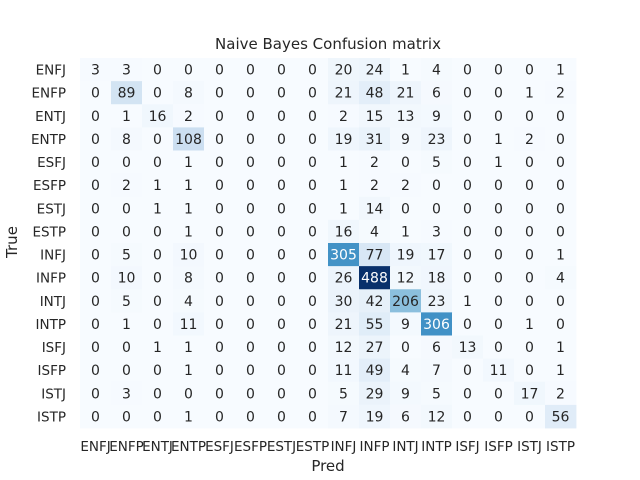 This screenshot has width=640, height=480. I want to click on heatmap-cell-ESTJ-ENTJ, so click(158, 208).